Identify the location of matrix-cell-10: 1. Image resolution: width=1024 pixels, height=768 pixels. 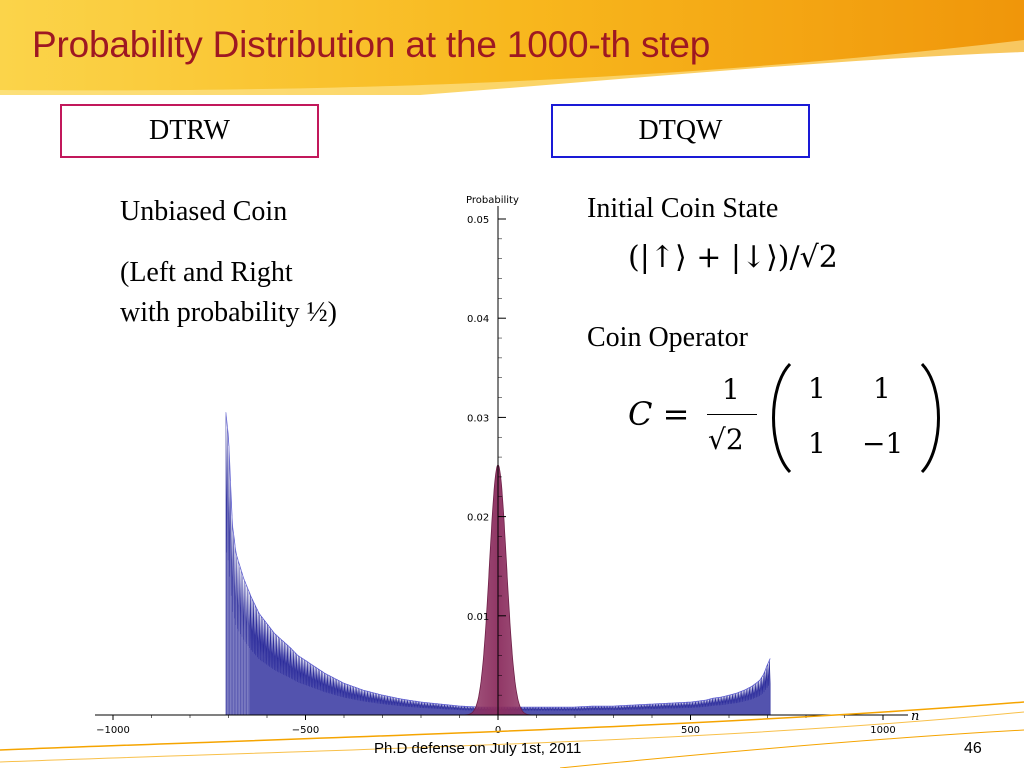
(817, 443).